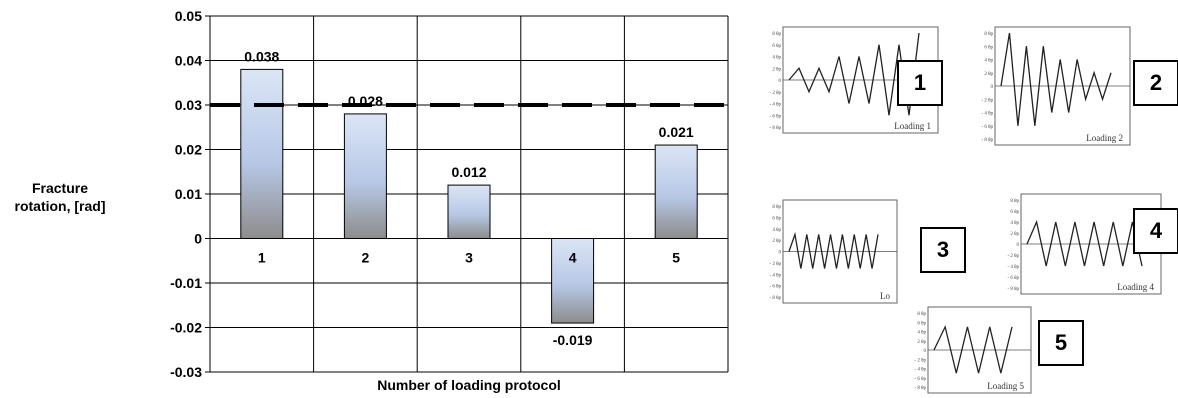  I want to click on y-tick-labels: 0.05 0.04 0.03 0.02 0.01 0 -0.01 -0.02 -0.03, so click(186, 194).